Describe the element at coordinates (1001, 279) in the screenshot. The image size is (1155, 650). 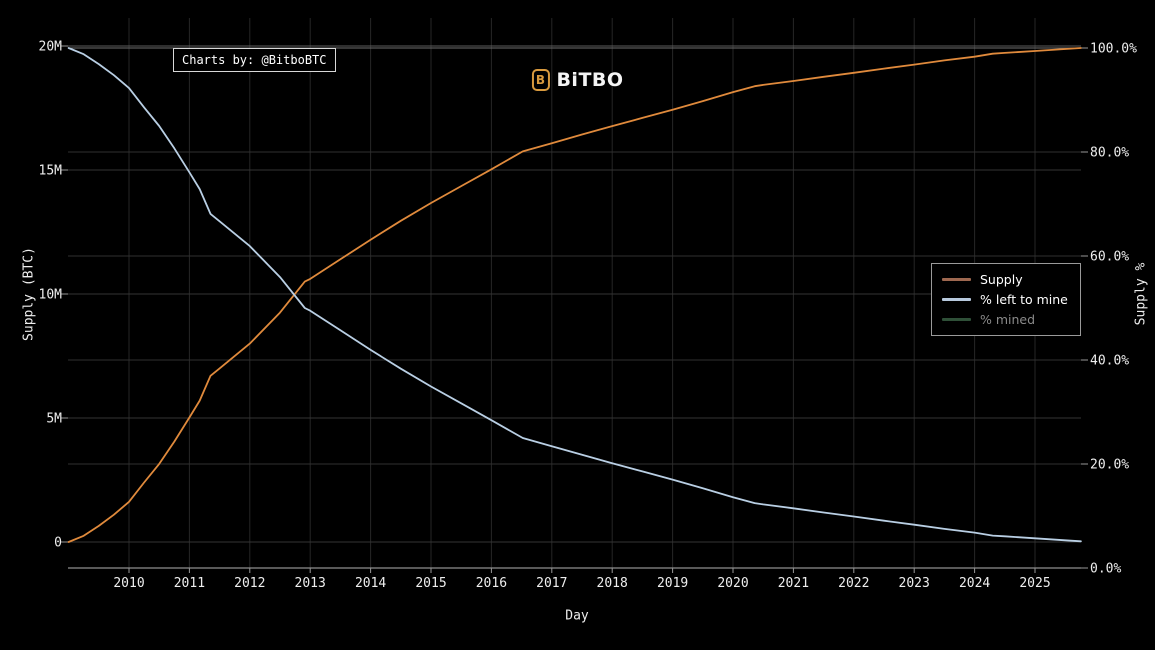
I see `legend-label: Supply` at that location.